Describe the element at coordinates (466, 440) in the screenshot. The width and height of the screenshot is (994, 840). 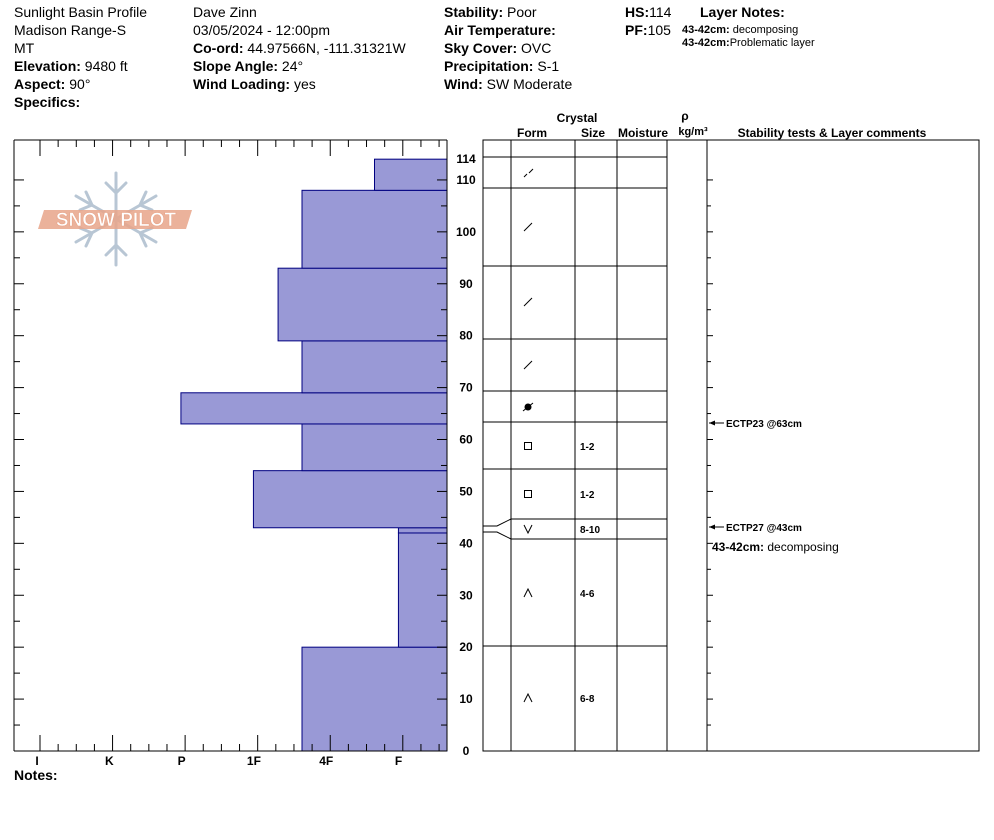
I see `depth-tick-label: 60` at that location.